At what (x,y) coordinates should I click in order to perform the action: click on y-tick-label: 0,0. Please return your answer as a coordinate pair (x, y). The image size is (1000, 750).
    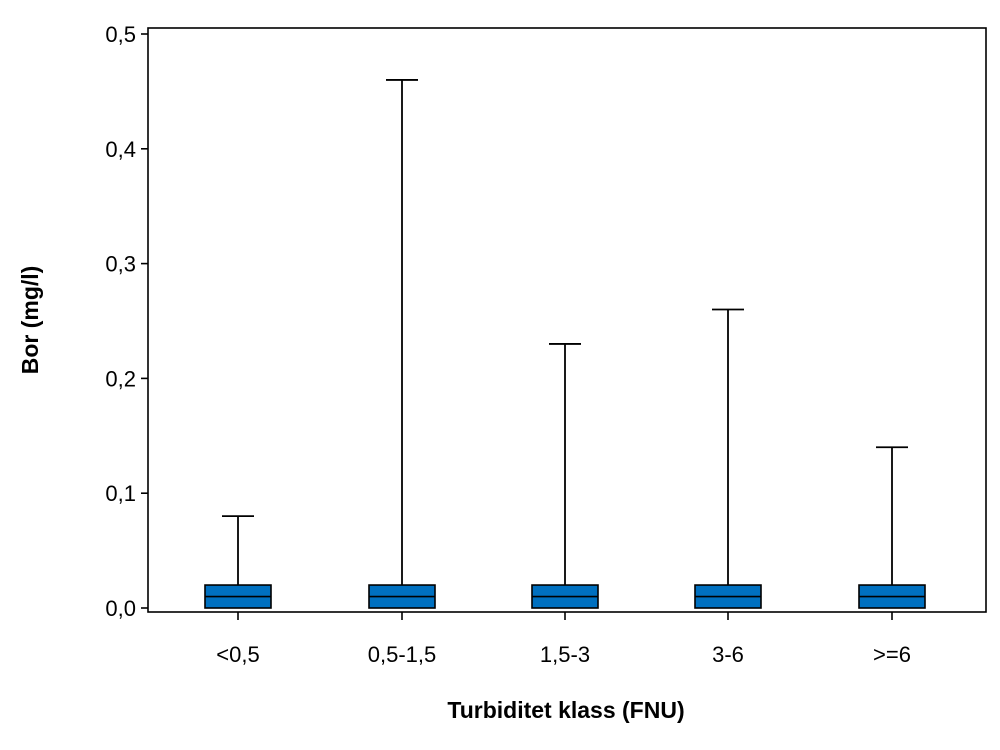
    Looking at the image, I should click on (120, 608).